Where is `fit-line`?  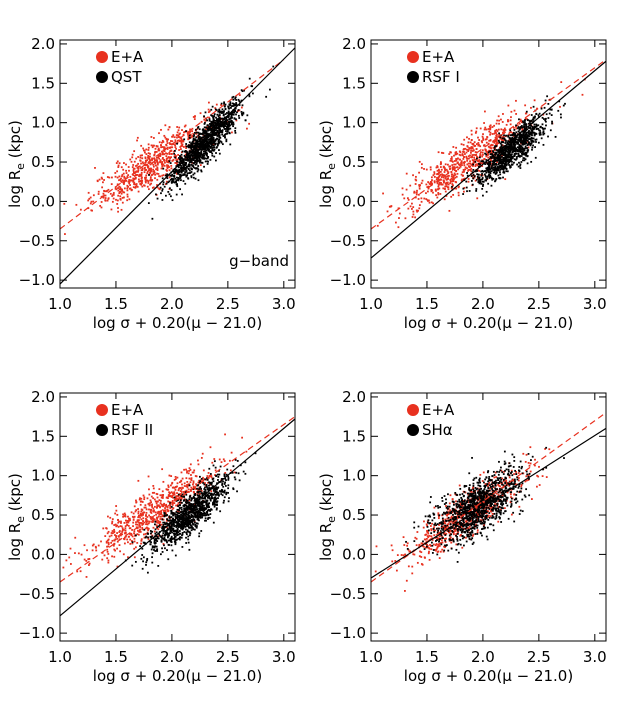
fit-line is located at coordinates (172, 144).